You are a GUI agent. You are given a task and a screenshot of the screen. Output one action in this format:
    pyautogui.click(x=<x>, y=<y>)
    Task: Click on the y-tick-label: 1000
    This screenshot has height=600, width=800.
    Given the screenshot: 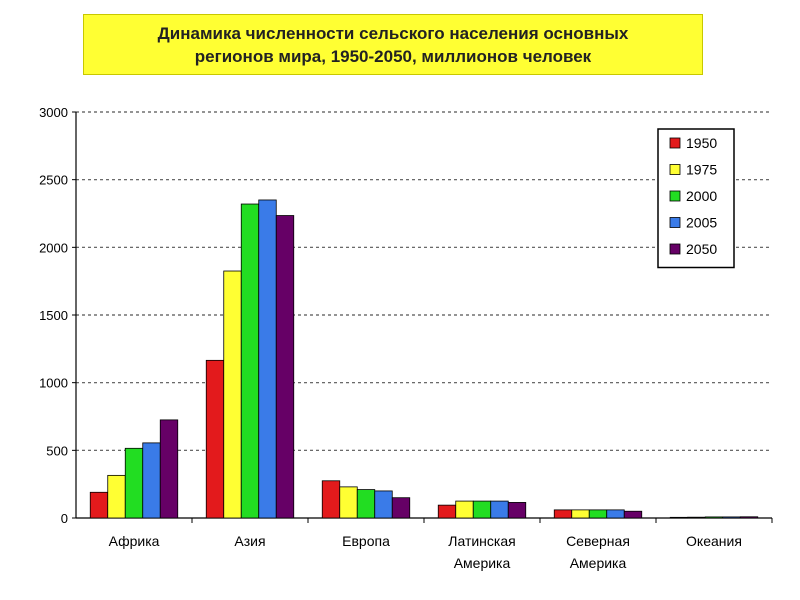 What is the action you would take?
    pyautogui.click(x=53, y=383)
    